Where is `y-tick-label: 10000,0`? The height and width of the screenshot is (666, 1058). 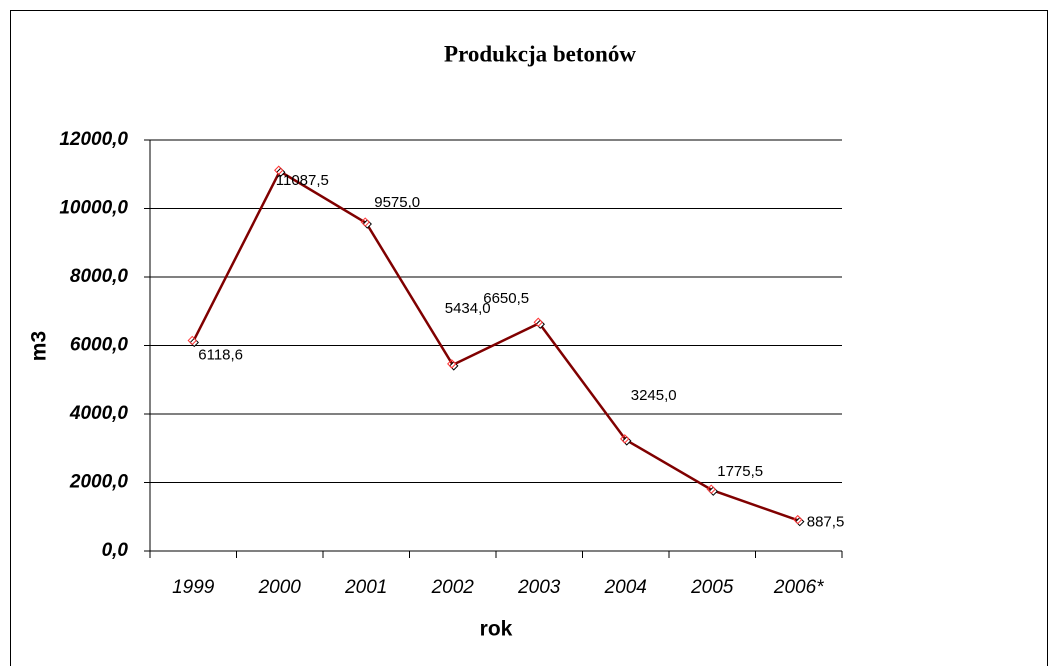
y-tick-label: 10000,0 is located at coordinates (93, 208).